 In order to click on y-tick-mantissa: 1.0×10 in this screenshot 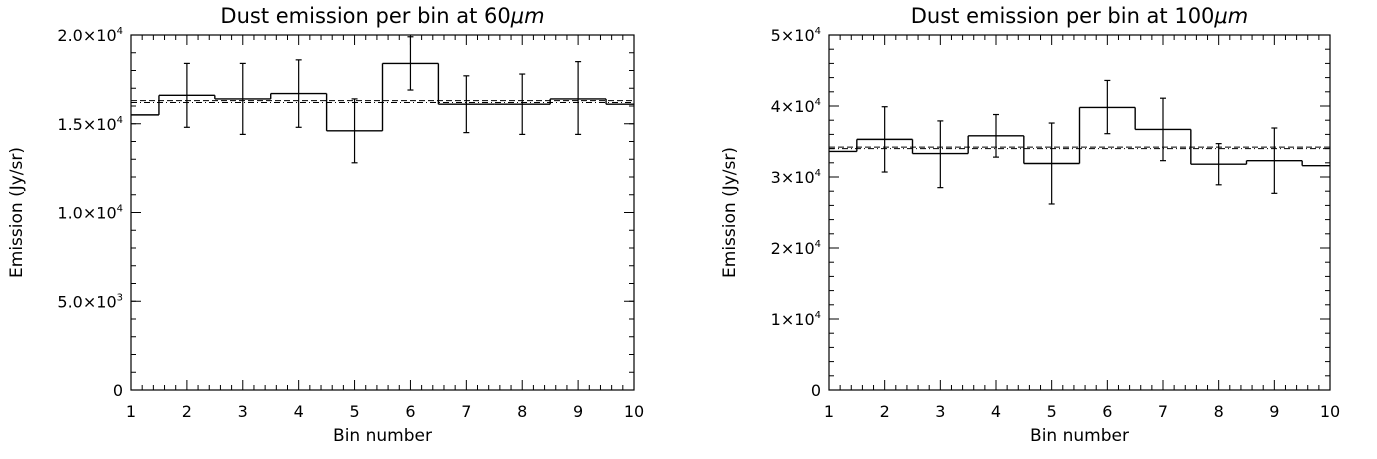, I will do `click(86, 213)`.